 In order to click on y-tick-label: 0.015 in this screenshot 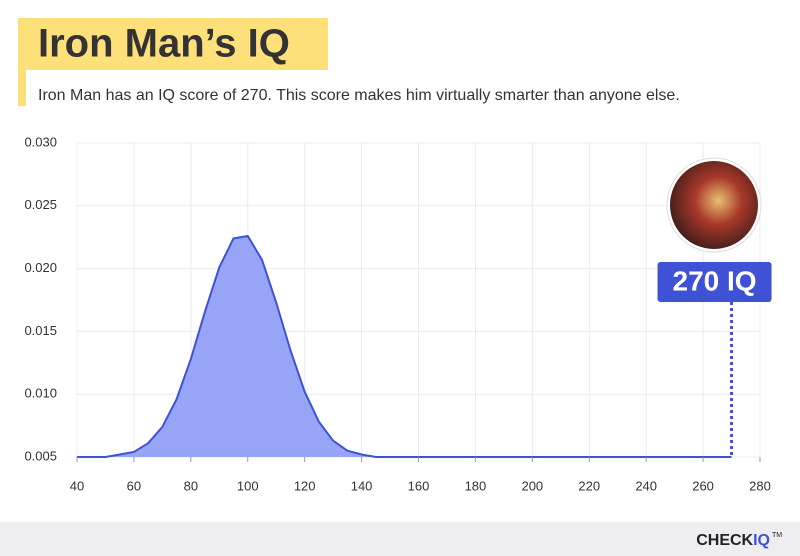, I will do `click(40, 330)`.